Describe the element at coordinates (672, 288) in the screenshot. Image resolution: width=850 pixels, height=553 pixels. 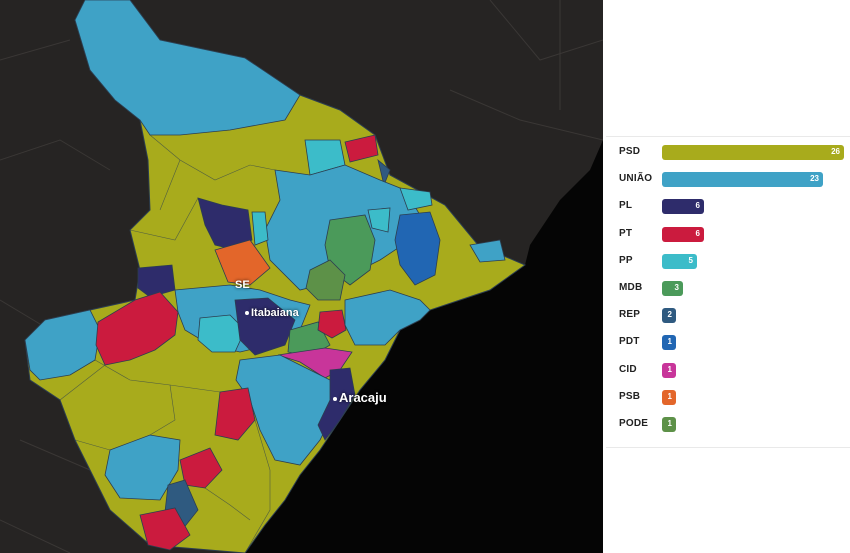
I see `party-bar: 3` at that location.